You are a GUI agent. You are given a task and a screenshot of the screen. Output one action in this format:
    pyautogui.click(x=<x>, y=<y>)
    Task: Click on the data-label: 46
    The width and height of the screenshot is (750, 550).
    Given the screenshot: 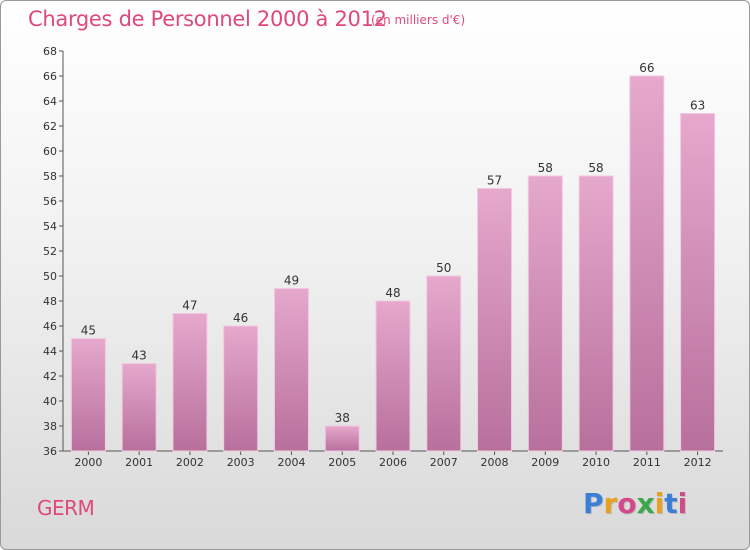 What is the action you would take?
    pyautogui.click(x=240, y=318)
    